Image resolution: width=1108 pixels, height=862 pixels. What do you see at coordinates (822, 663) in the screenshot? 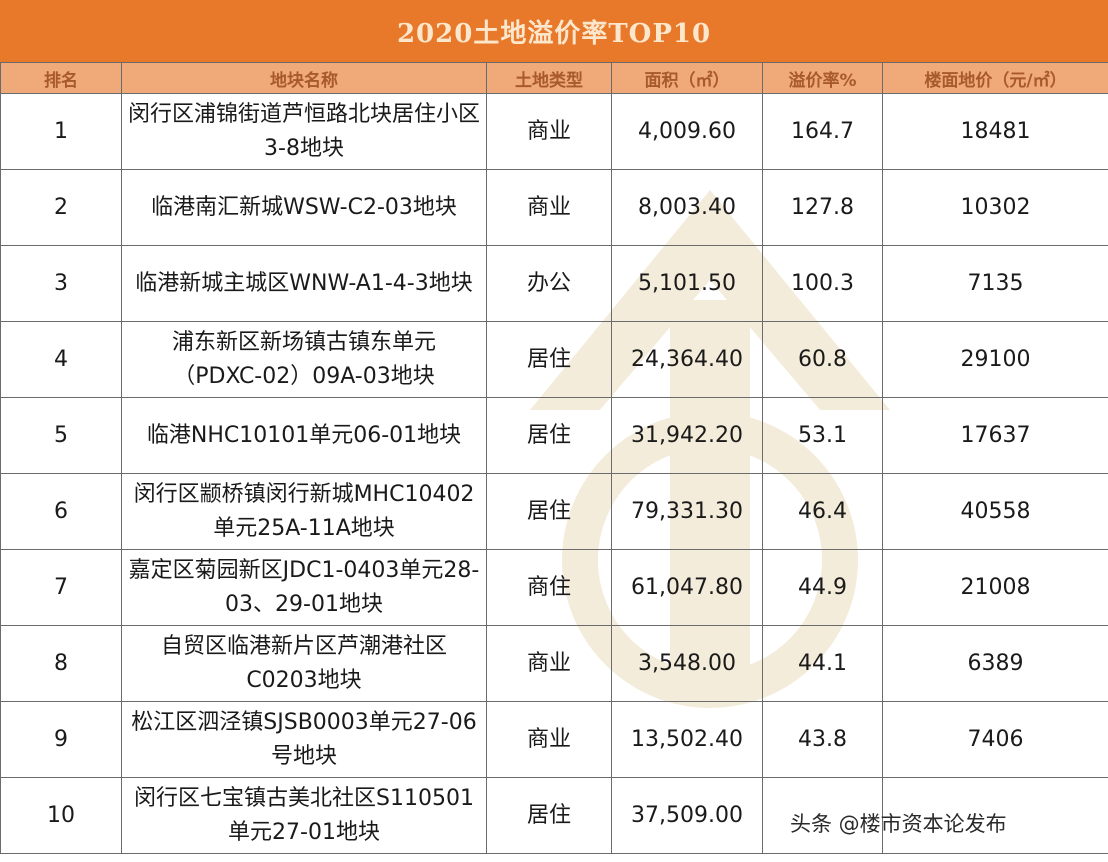
I see `cell-premium: 44.1` at bounding box center [822, 663].